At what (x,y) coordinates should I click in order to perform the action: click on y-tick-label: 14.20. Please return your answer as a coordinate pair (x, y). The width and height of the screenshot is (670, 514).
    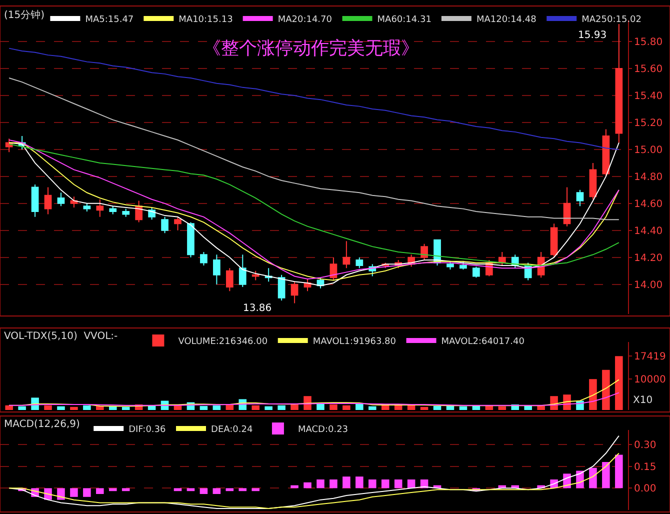
    Looking at the image, I should click on (648, 258).